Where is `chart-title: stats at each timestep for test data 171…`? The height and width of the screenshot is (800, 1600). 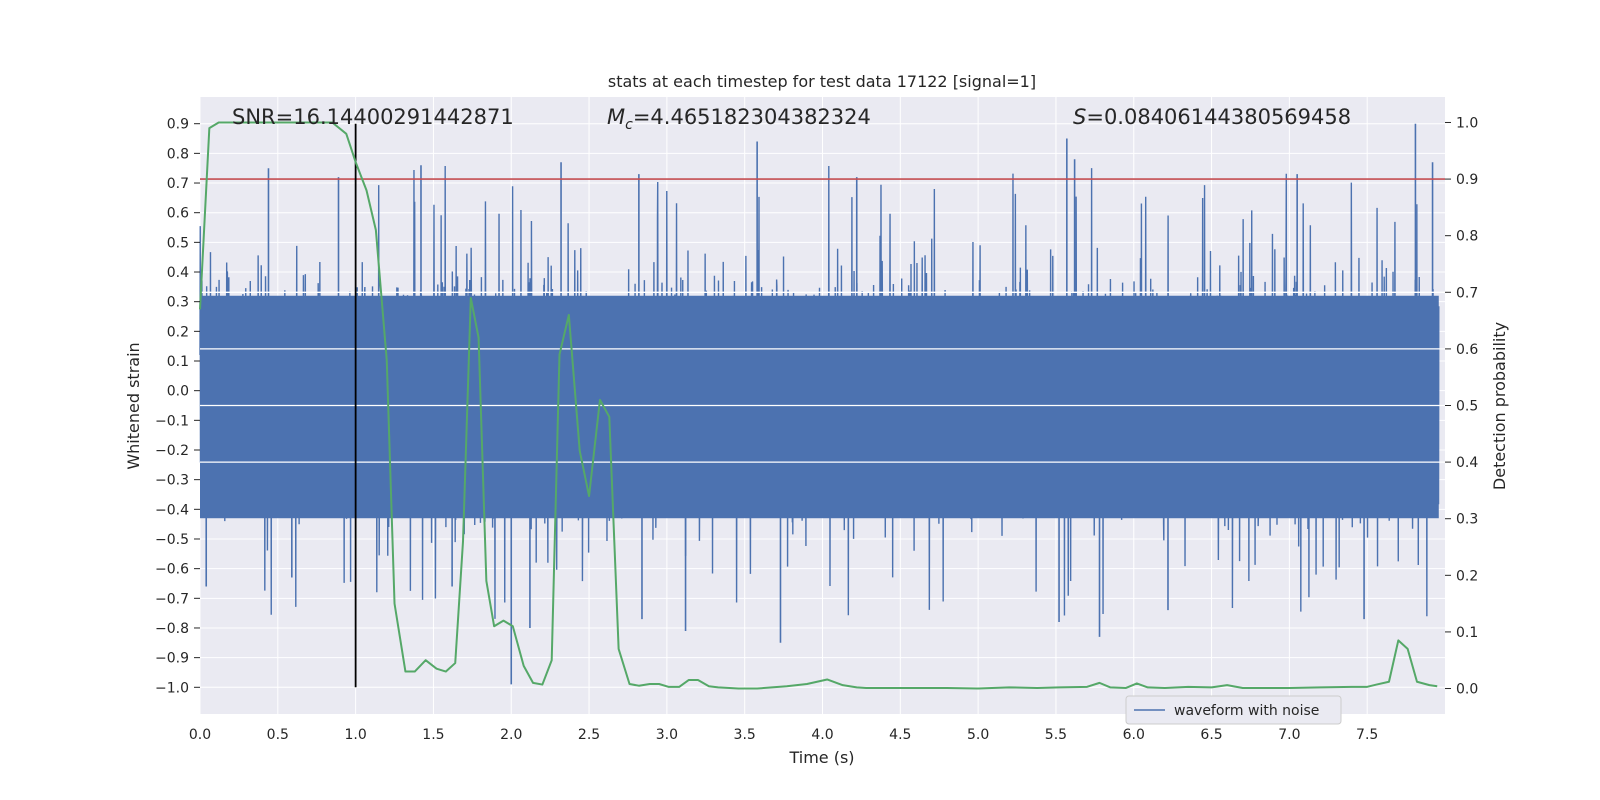
chart-title: stats at each timestep for test data 171… is located at coordinates (822, 81).